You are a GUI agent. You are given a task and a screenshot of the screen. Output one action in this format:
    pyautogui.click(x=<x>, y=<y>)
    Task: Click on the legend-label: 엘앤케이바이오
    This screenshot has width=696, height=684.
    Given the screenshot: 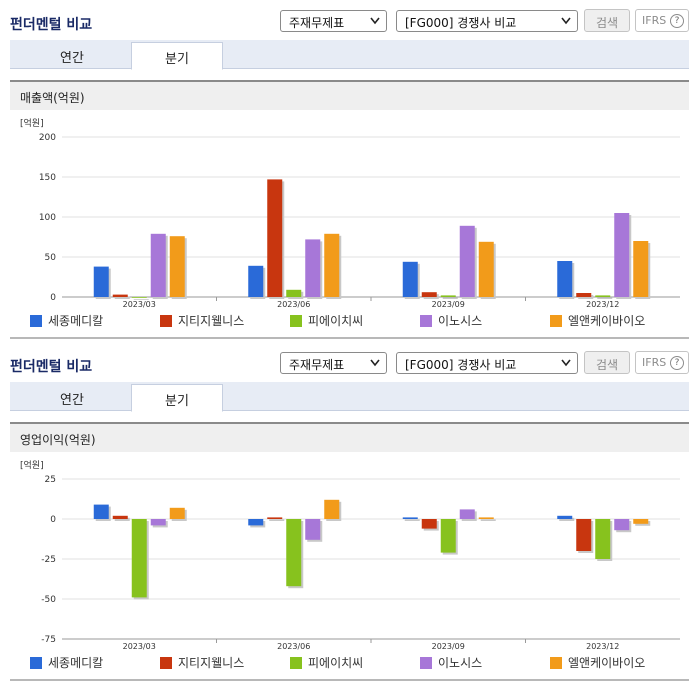 What is the action you would take?
    pyautogui.click(x=607, y=663)
    